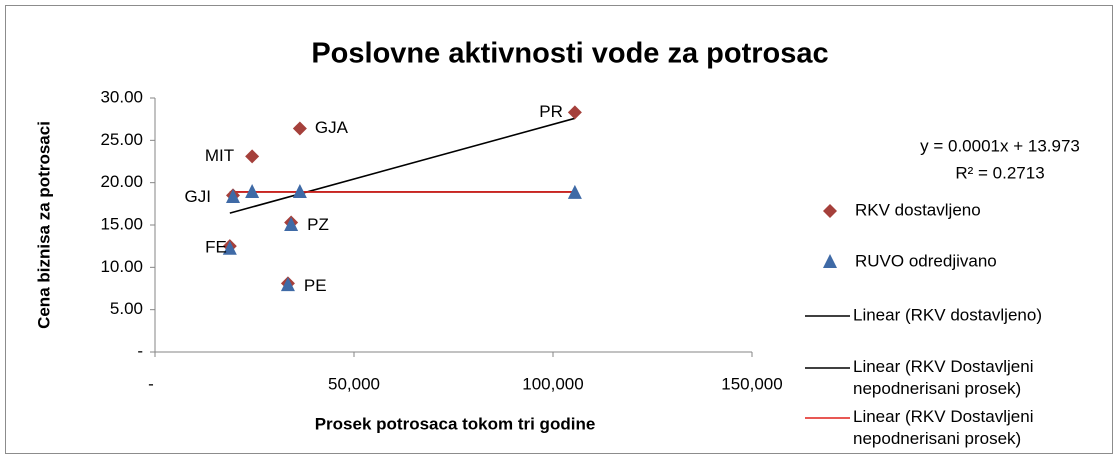 This screenshot has height=459, width=1118. What do you see at coordinates (551, 111) in the screenshot?
I see `data-label: PR` at bounding box center [551, 111].